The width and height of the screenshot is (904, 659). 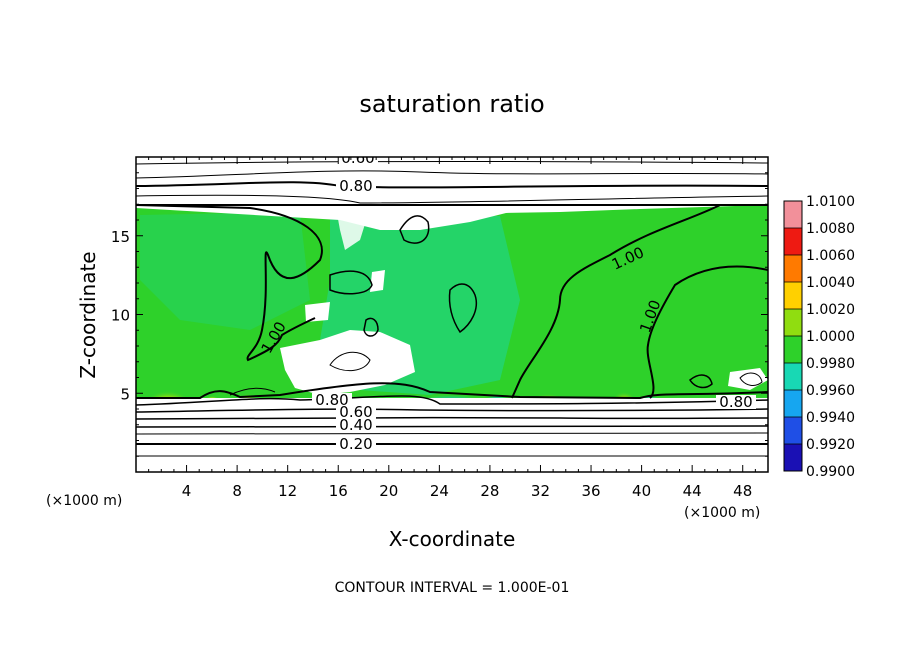 I want to click on x-tick-label: 28, so click(x=489, y=491).